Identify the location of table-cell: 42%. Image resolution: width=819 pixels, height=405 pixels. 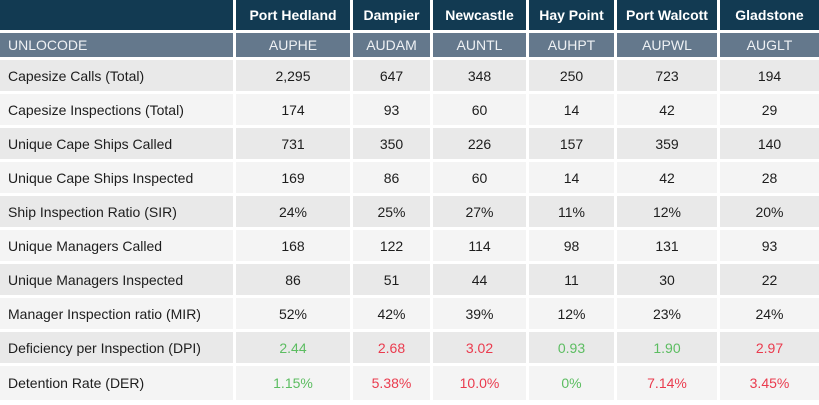
(391, 313).